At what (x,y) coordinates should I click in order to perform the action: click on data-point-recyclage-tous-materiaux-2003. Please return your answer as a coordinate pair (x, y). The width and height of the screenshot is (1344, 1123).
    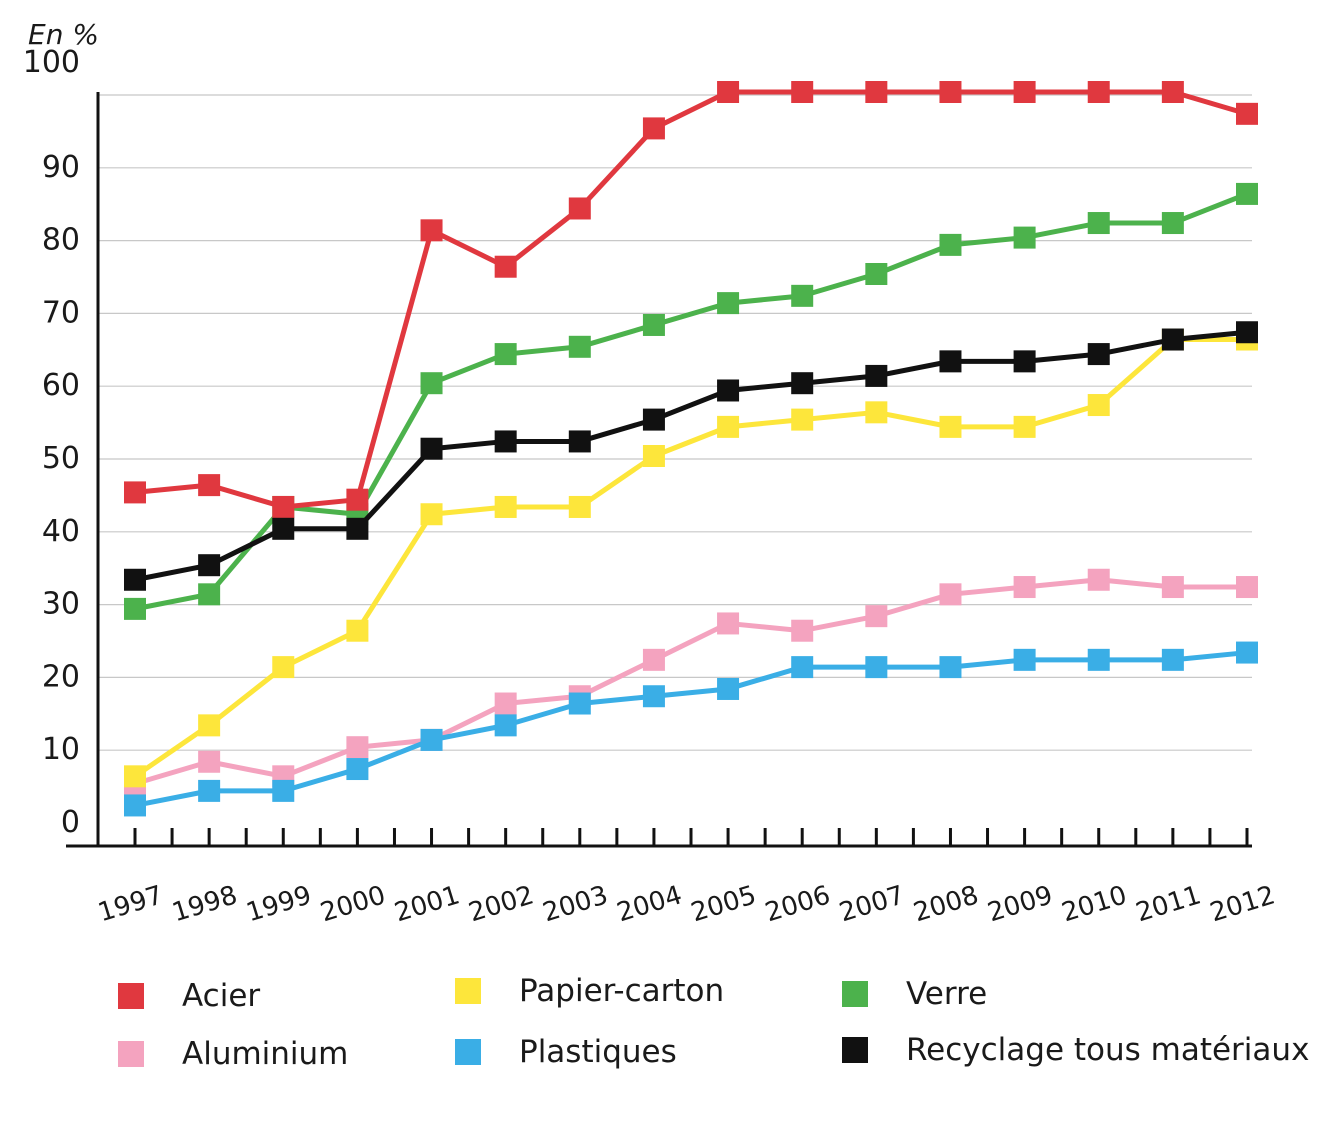
    Looking at the image, I should click on (579, 441).